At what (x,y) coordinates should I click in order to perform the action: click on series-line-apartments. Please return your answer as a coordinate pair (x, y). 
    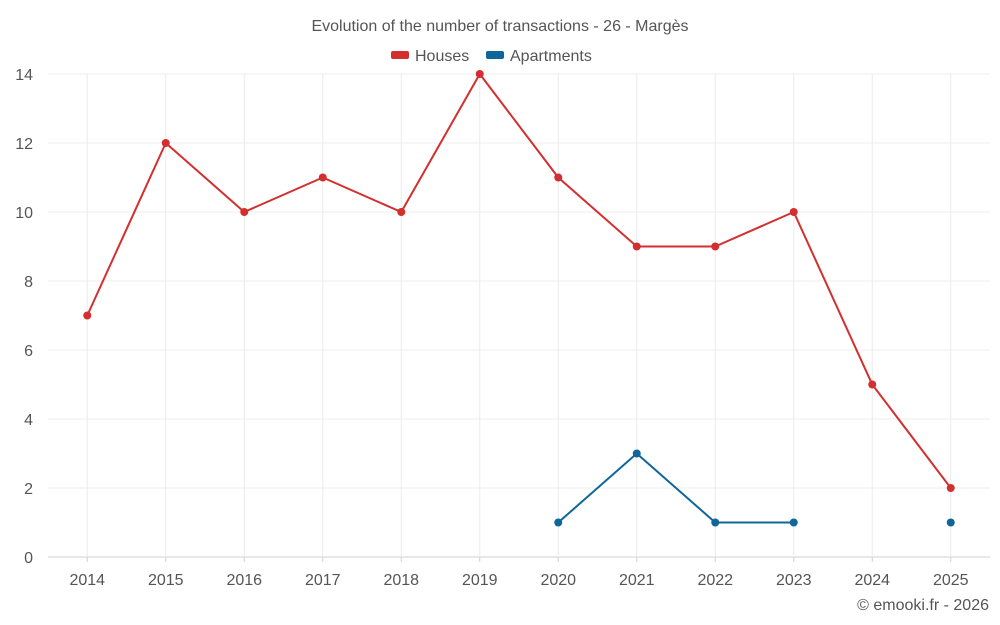
    Looking at the image, I should click on (675, 488).